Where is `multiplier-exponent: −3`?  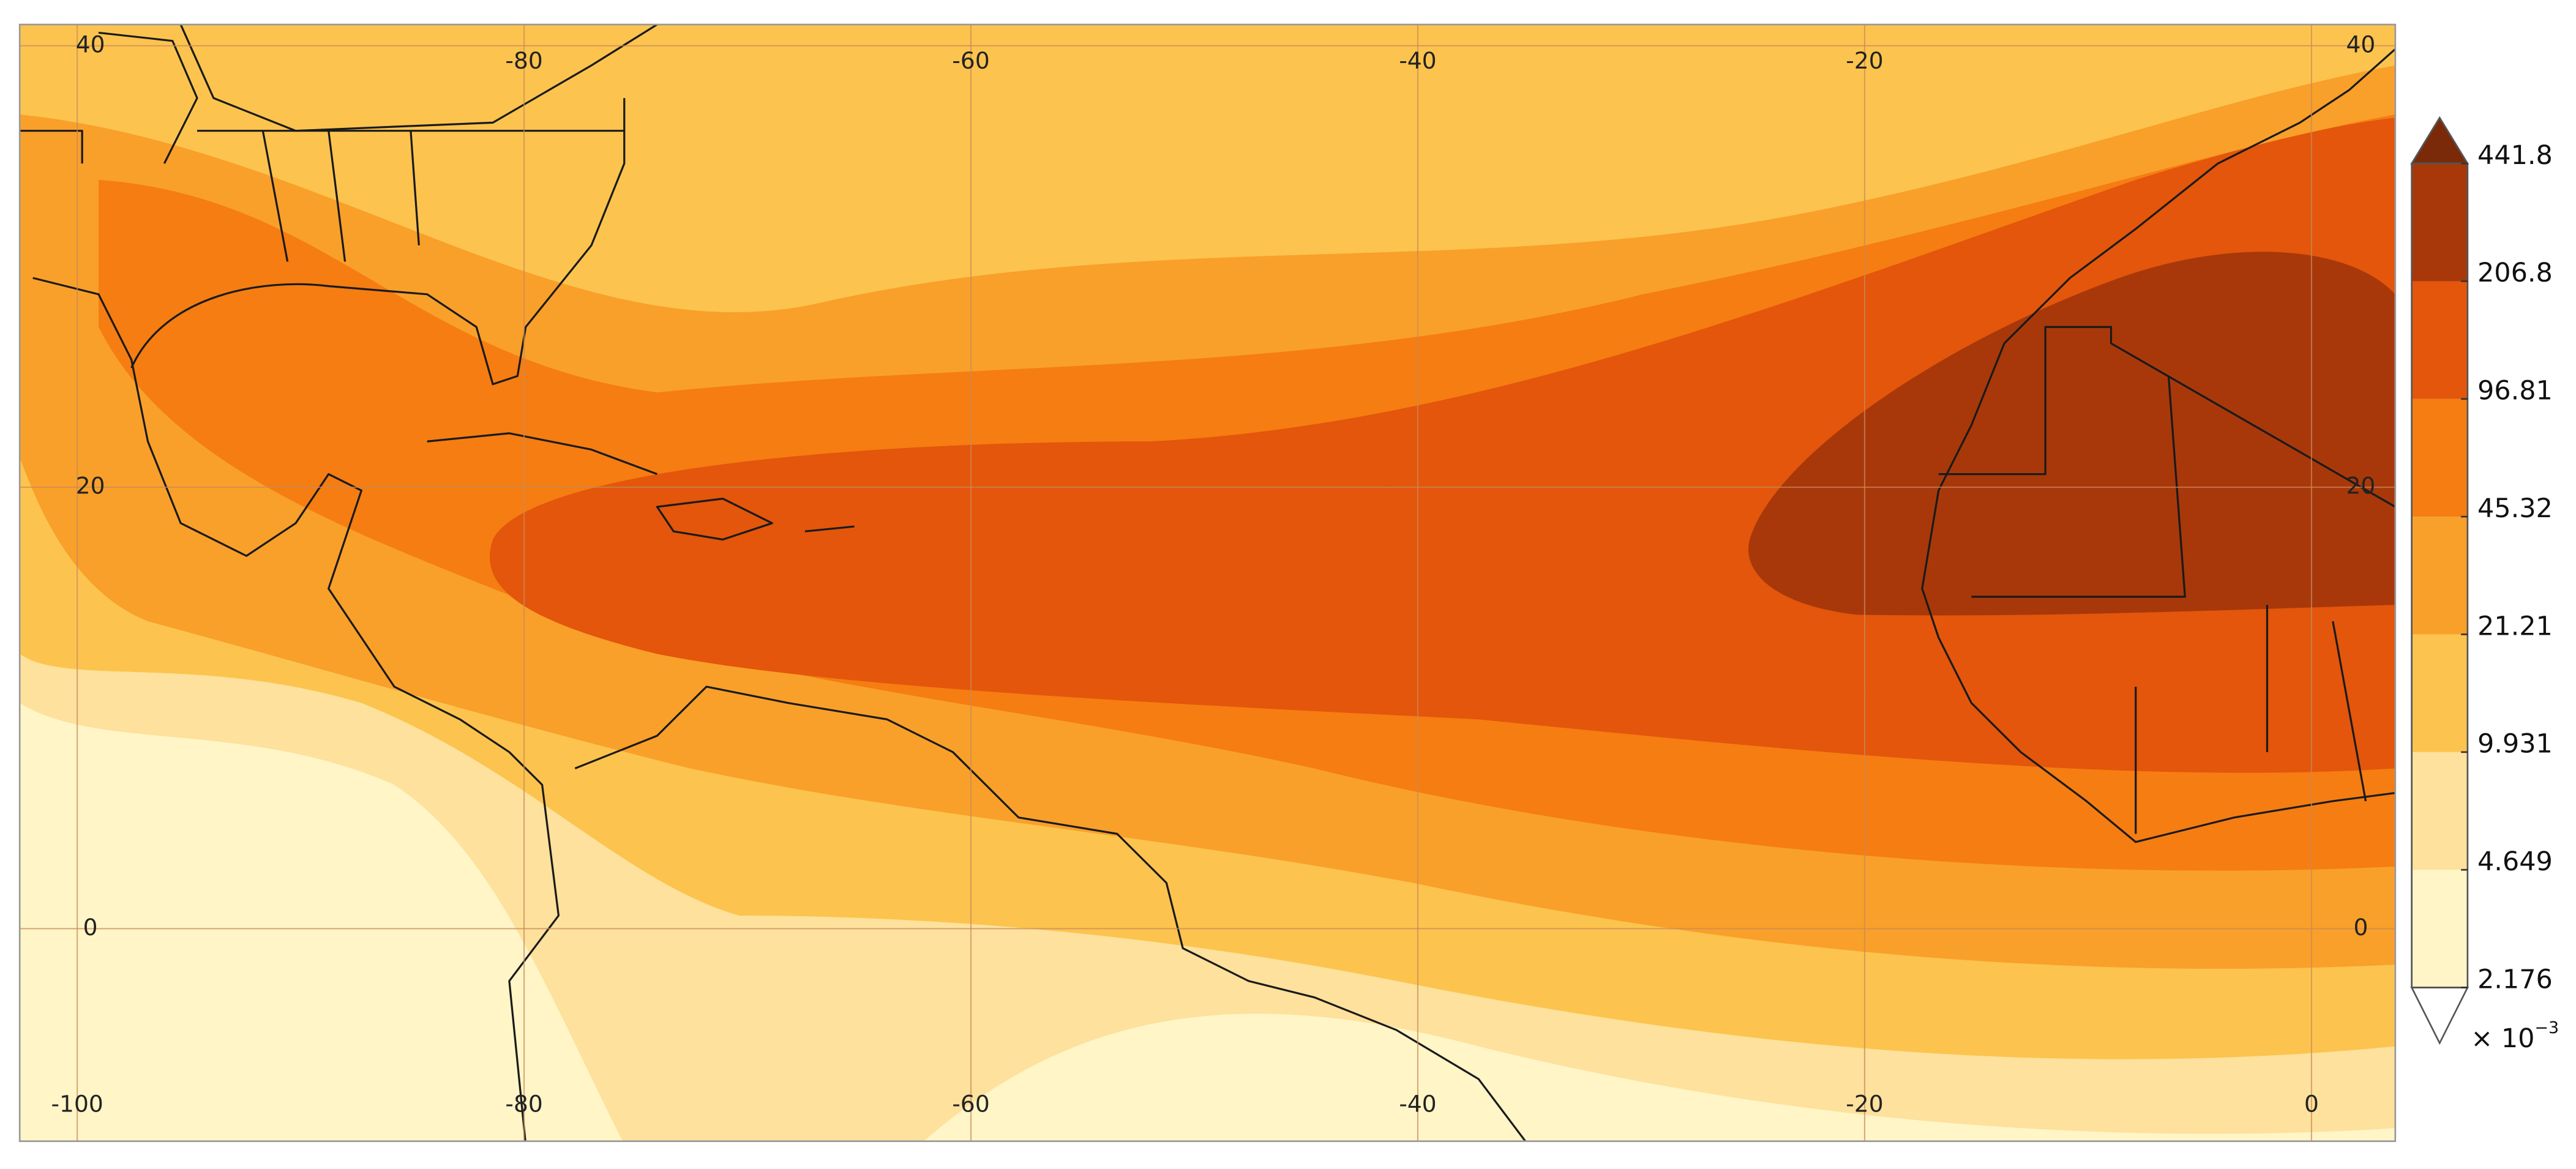
multiplier-exponent: −3 is located at coordinates (2546, 1027).